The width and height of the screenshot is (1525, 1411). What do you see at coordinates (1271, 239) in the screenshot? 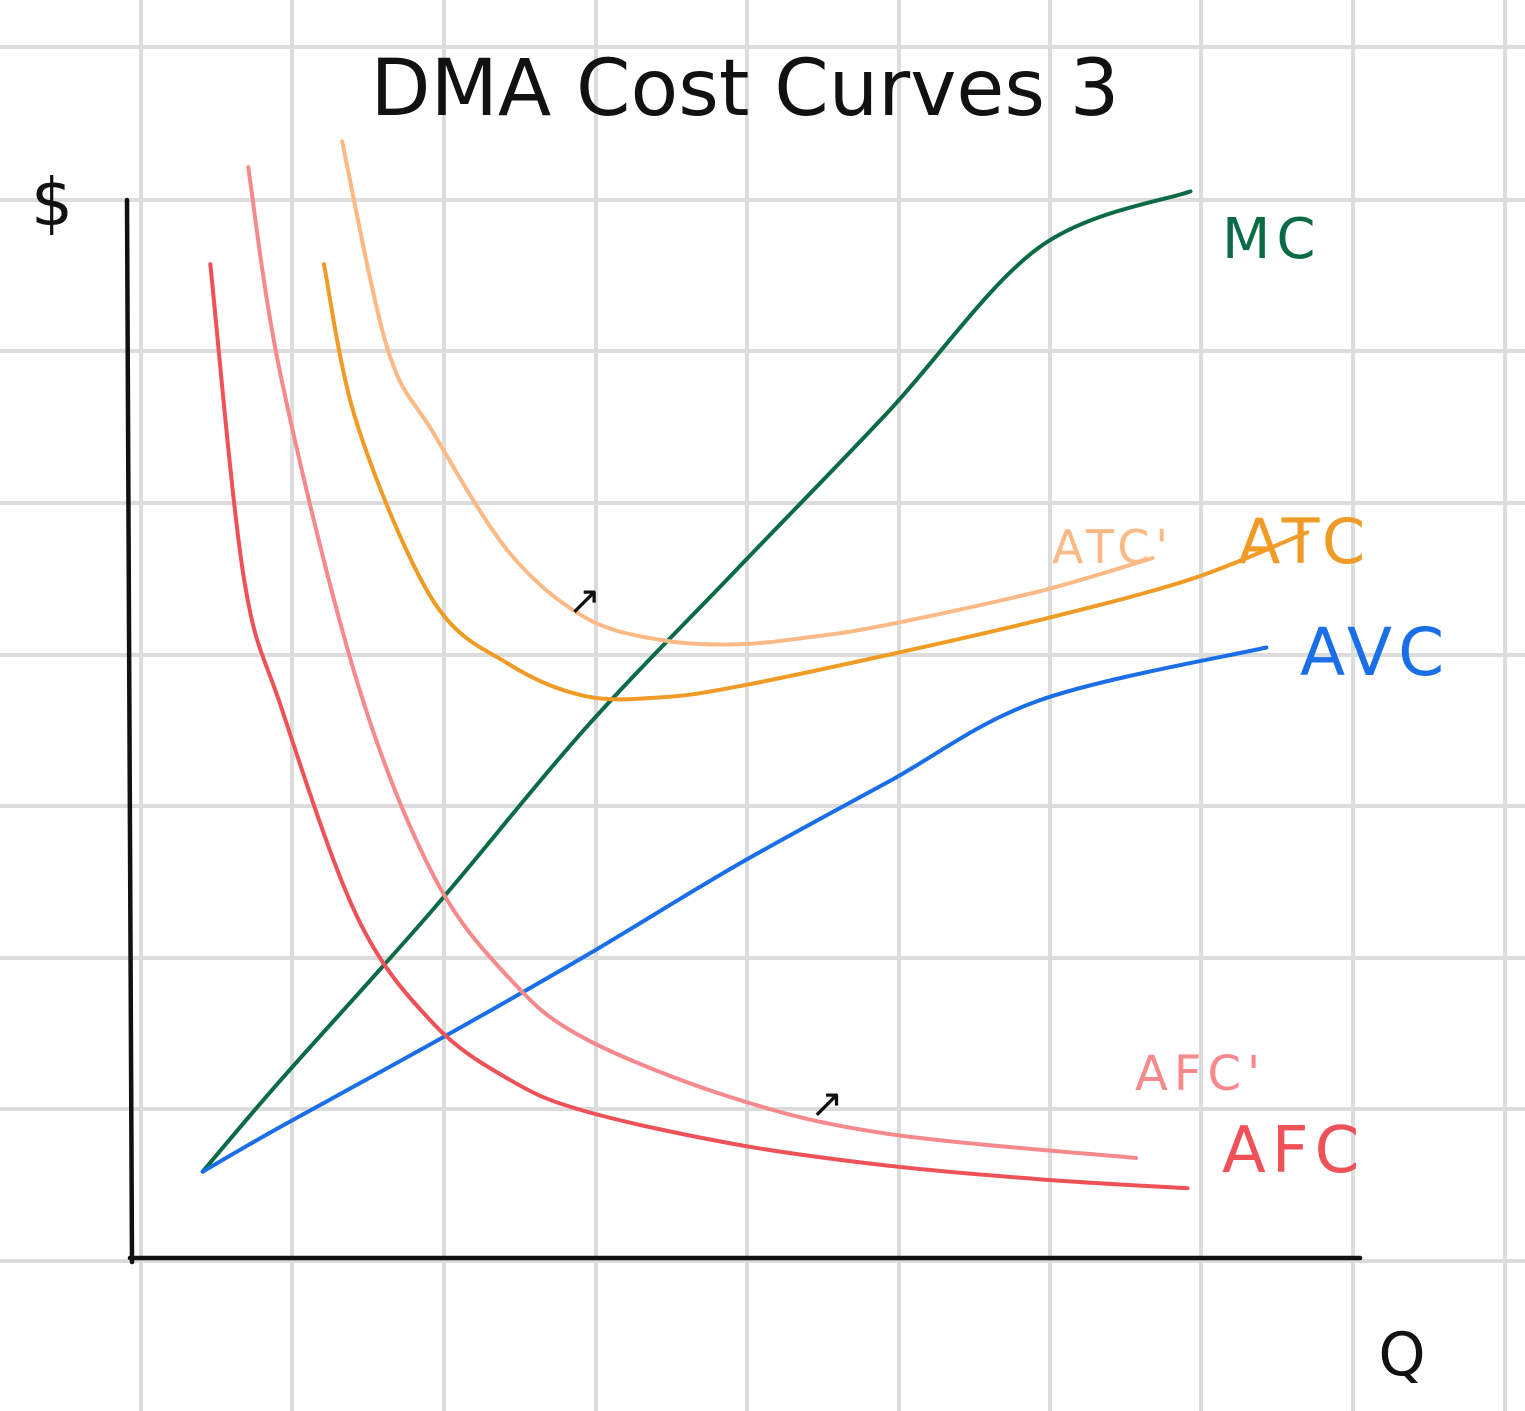
I see `label-mc: MC` at bounding box center [1271, 239].